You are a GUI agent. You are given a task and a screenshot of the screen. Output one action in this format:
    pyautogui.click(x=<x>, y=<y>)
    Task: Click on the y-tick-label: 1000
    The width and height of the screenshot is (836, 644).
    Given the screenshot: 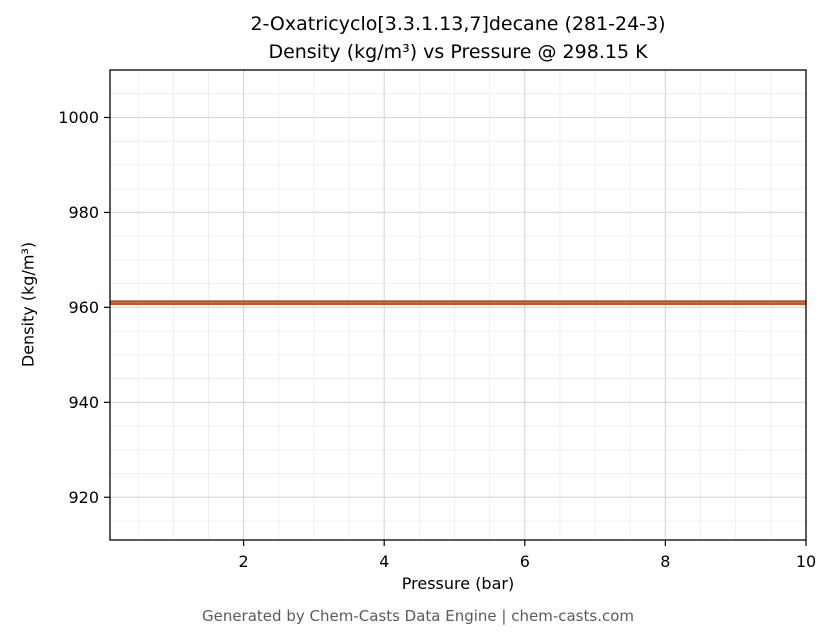 What is the action you would take?
    pyautogui.click(x=78, y=117)
    